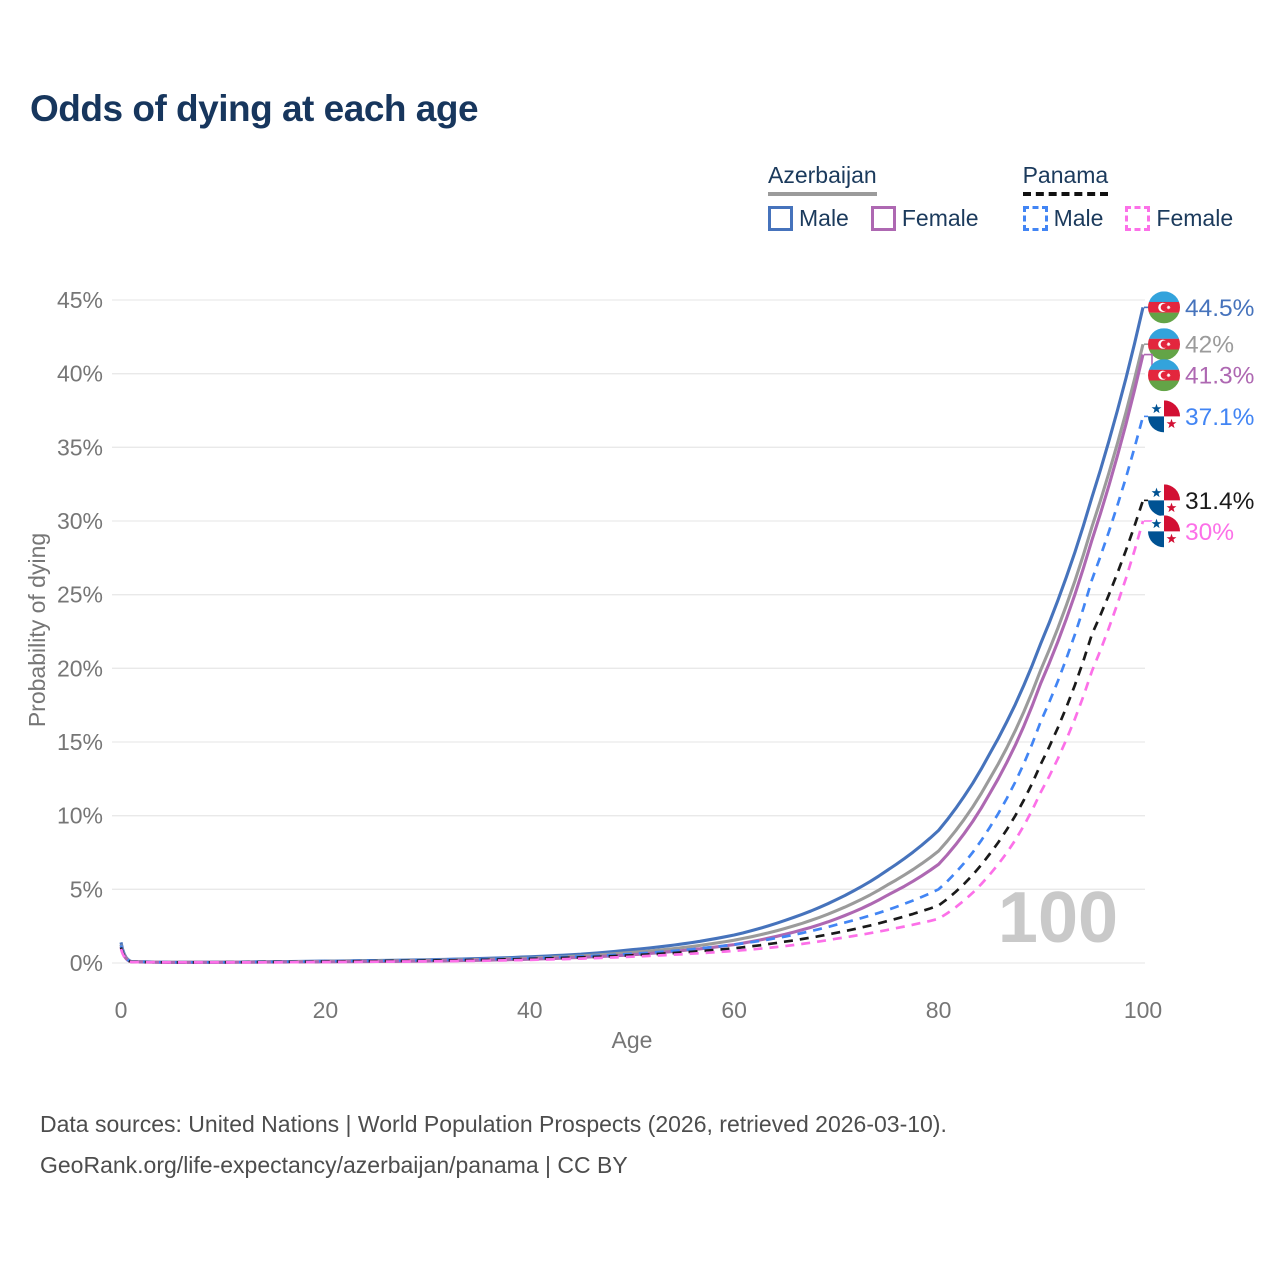 Image resolution: width=1280 pixels, height=1280 pixels. Describe the element at coordinates (1035, 218) in the screenshot. I see `panama-male-swatch-icon` at that location.